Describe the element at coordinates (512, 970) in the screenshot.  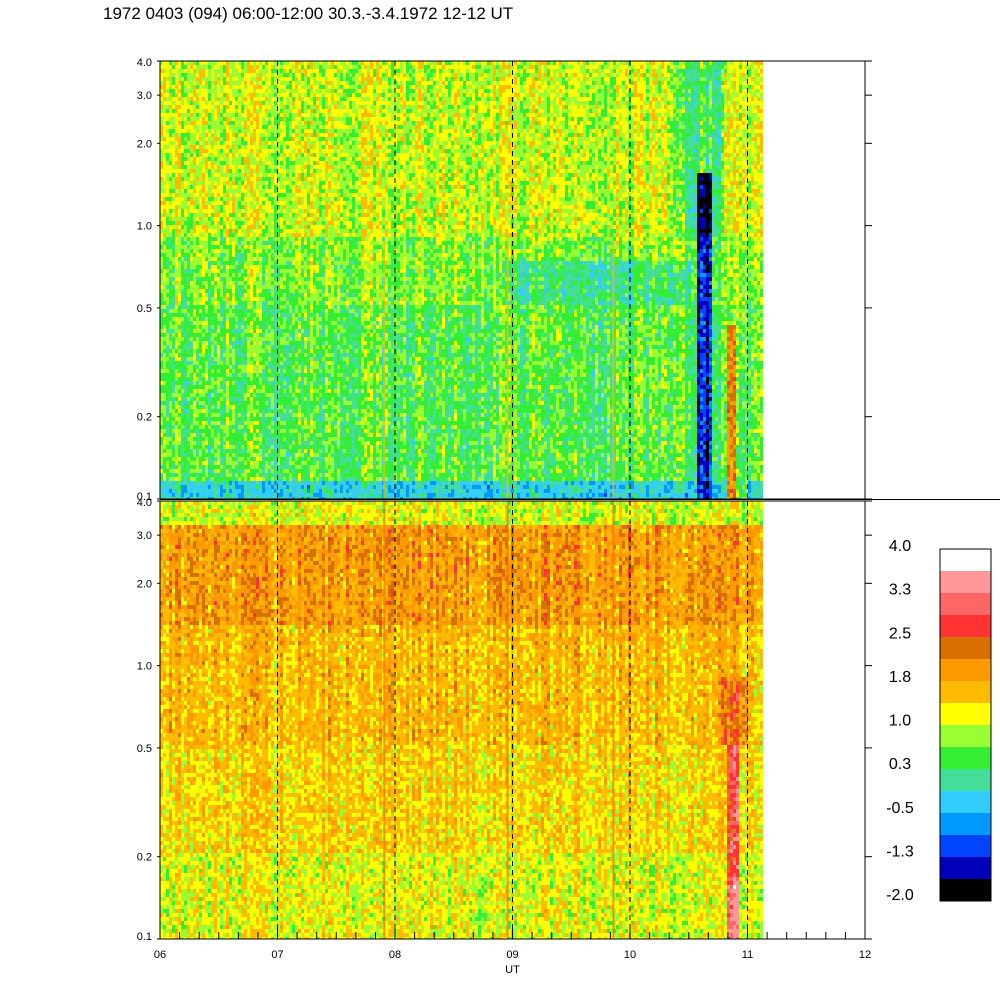
I see `x-axis-label: UT` at that location.